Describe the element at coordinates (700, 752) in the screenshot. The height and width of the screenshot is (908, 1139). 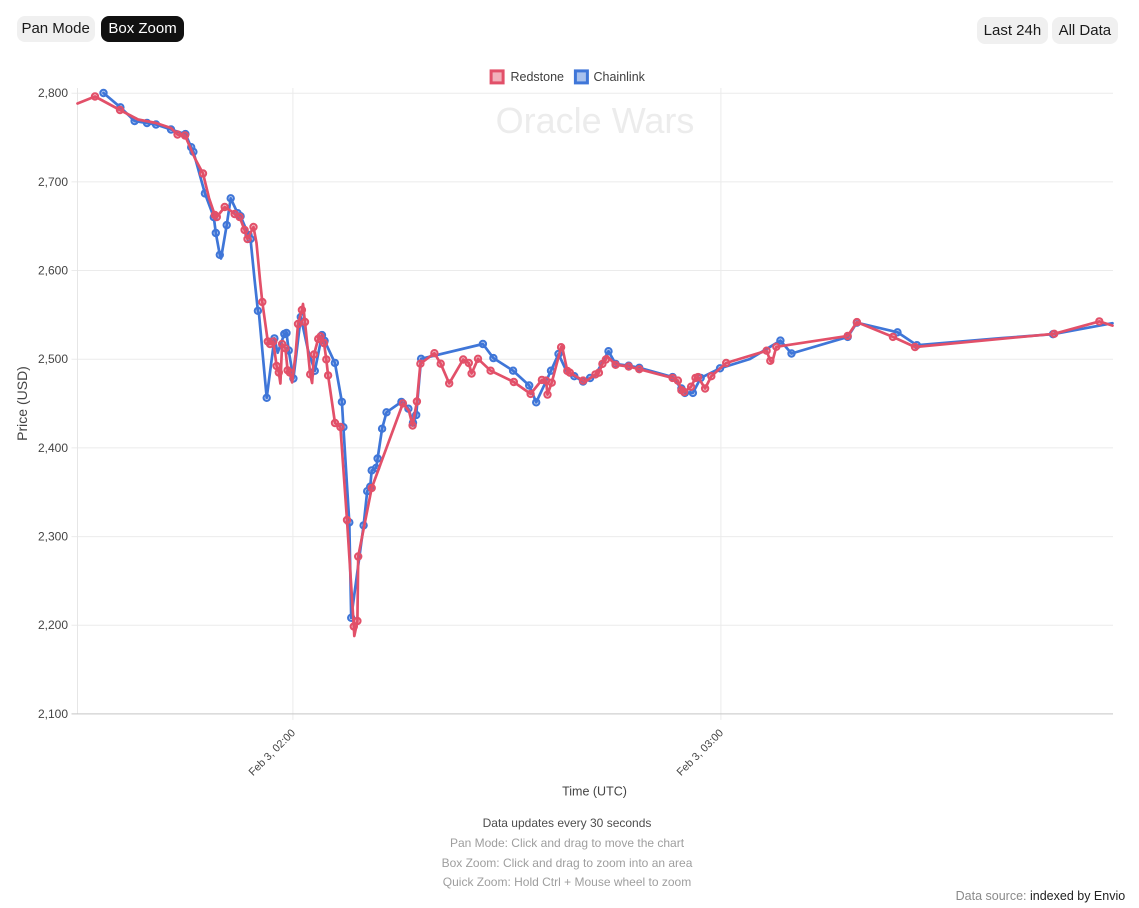
I see `svg-text: Feb 3, 03:00` at that location.